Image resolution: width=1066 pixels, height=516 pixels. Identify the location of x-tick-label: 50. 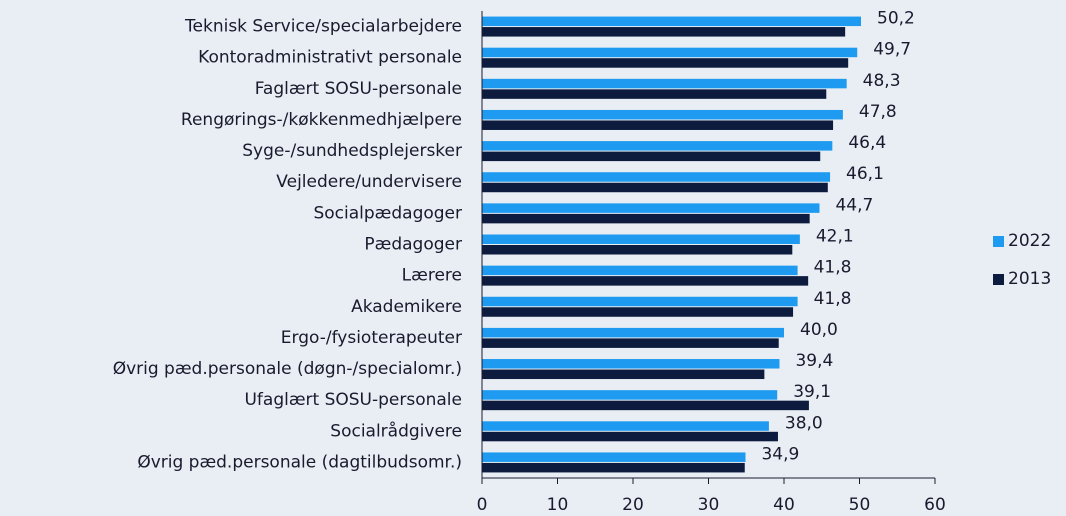
(860, 505).